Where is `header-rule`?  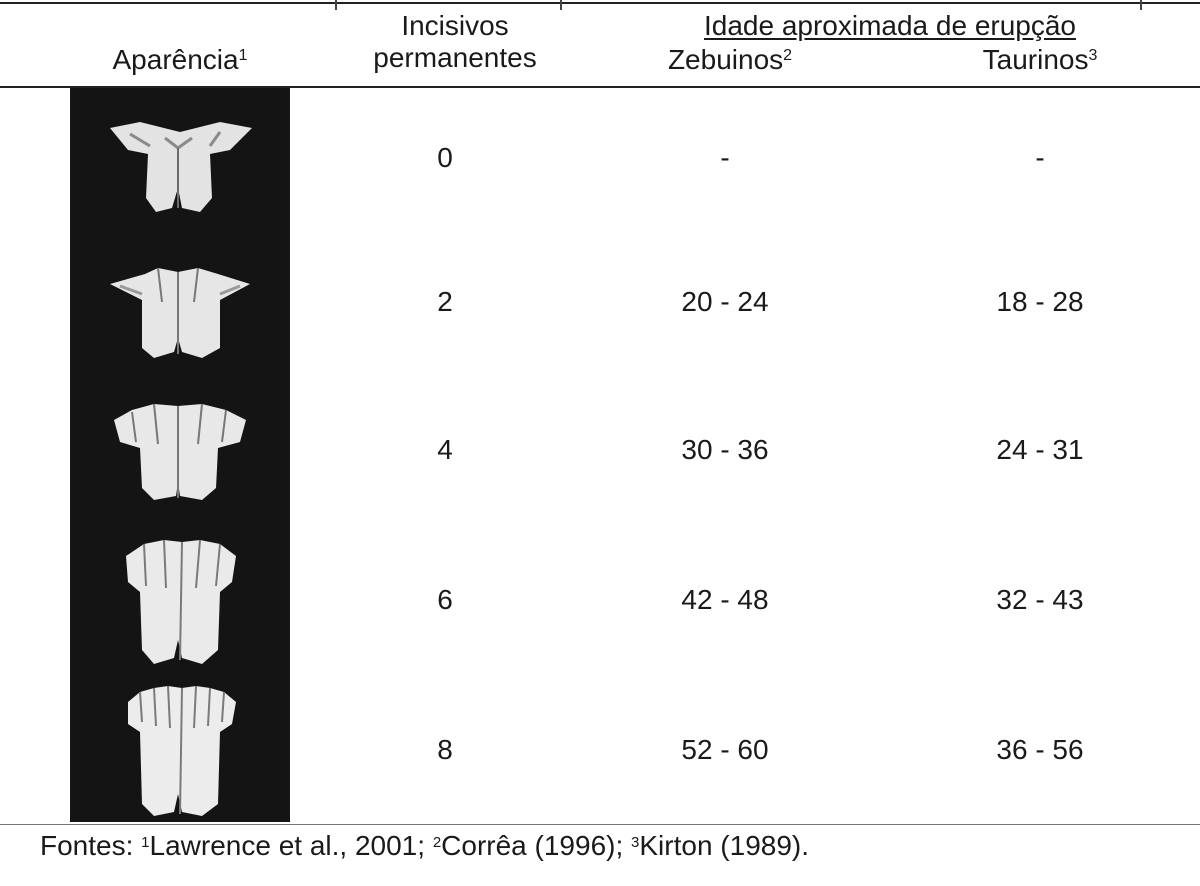 header-rule is located at coordinates (600, 87).